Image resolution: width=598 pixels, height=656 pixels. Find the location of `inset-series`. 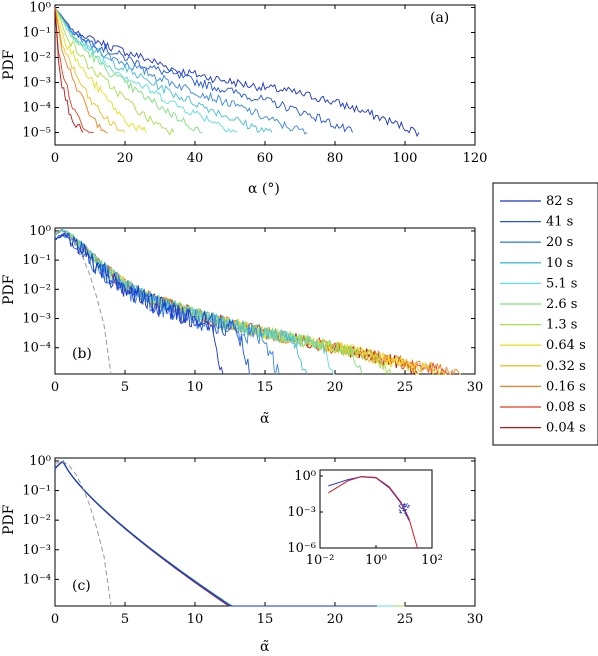

inset-series is located at coordinates (373, 512).